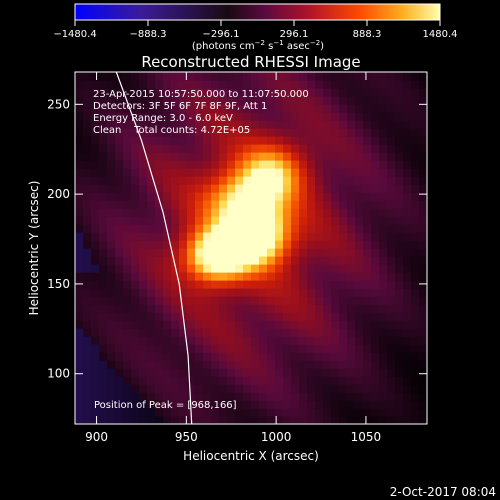  I want to click on info-line-energy: Energy Range: 3.0 - 6.0 keV, so click(163, 118).